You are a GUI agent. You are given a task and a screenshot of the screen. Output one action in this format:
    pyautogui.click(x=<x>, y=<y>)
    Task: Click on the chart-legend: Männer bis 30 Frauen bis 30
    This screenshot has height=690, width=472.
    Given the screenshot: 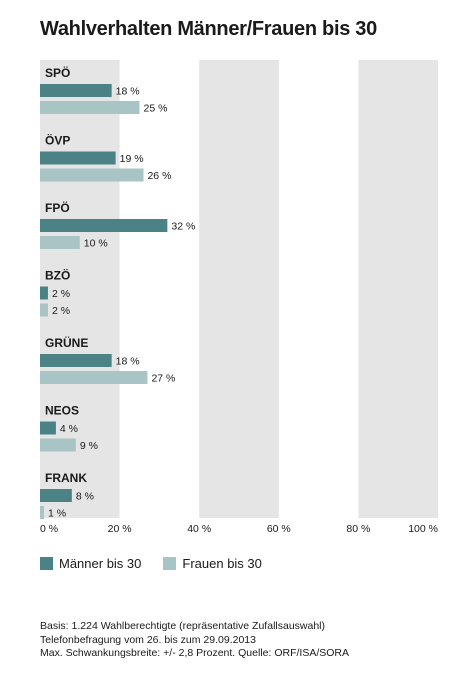 What is the action you would take?
    pyautogui.click(x=162, y=563)
    